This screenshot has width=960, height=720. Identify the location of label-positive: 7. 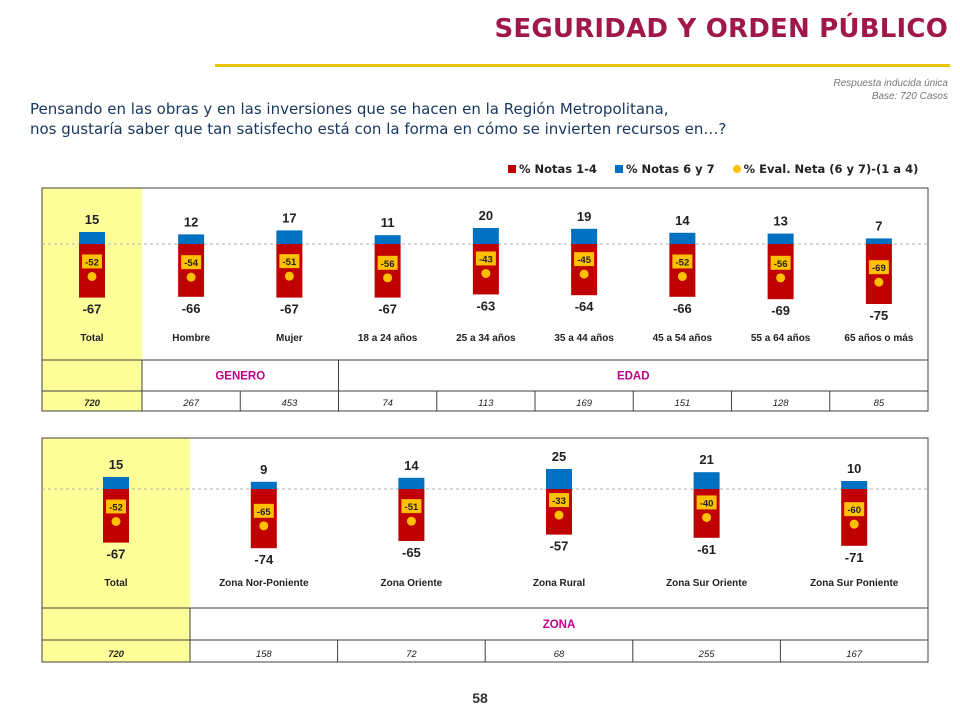
(878, 225).